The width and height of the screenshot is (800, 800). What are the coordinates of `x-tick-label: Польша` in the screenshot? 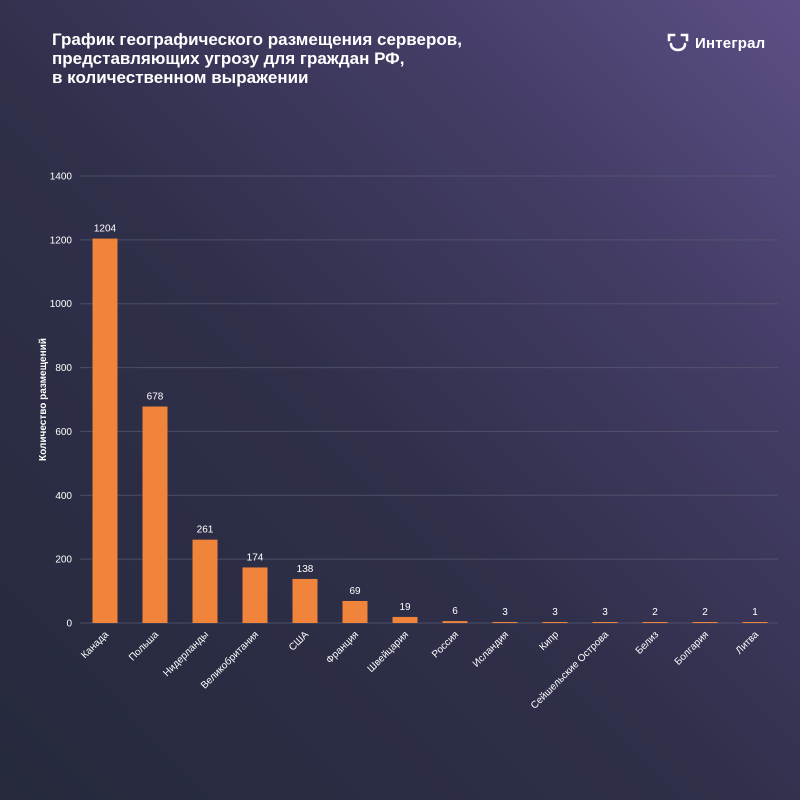 It's located at (144, 646).